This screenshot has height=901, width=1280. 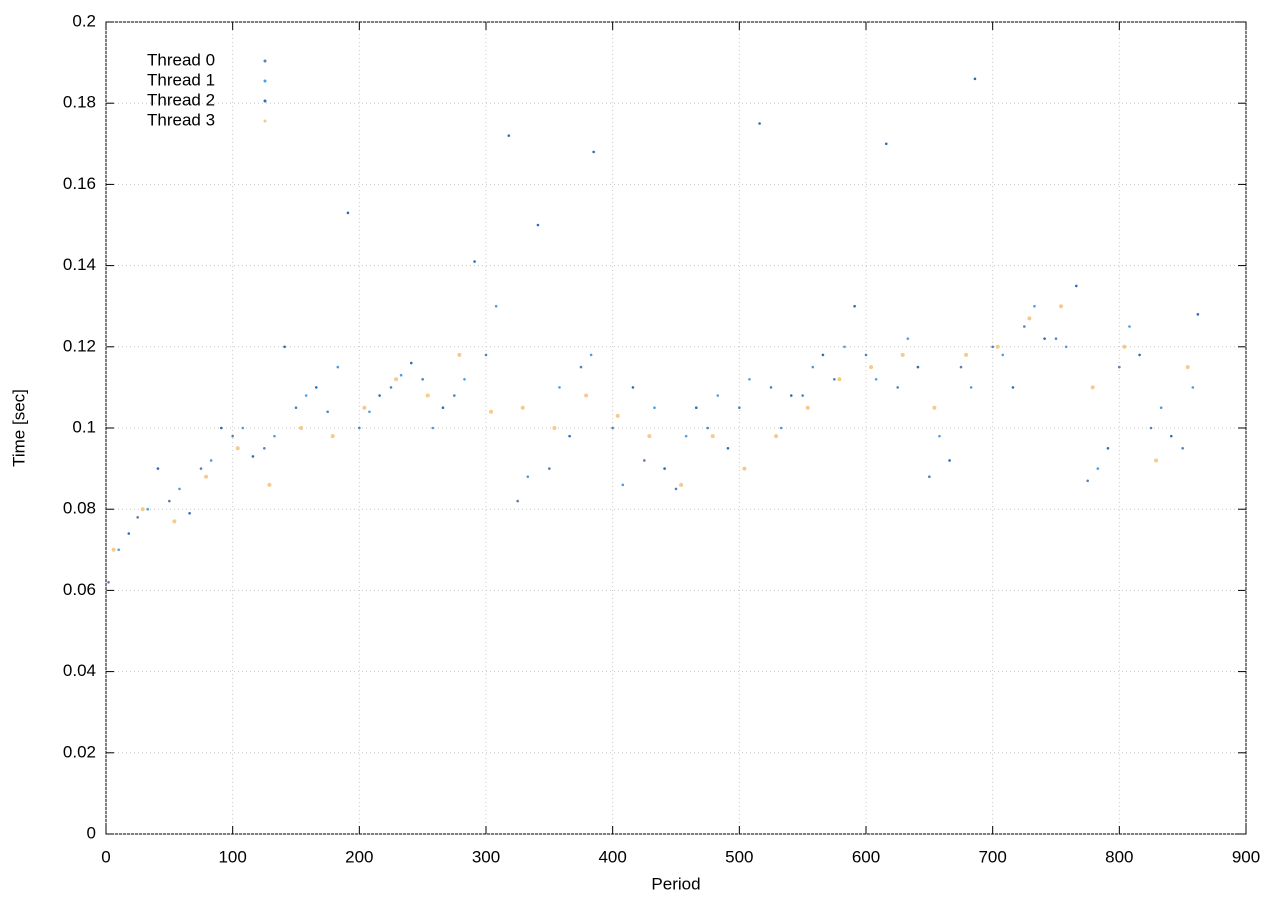 What do you see at coordinates (675, 883) in the screenshot?
I see `x-axis-label: Period` at bounding box center [675, 883].